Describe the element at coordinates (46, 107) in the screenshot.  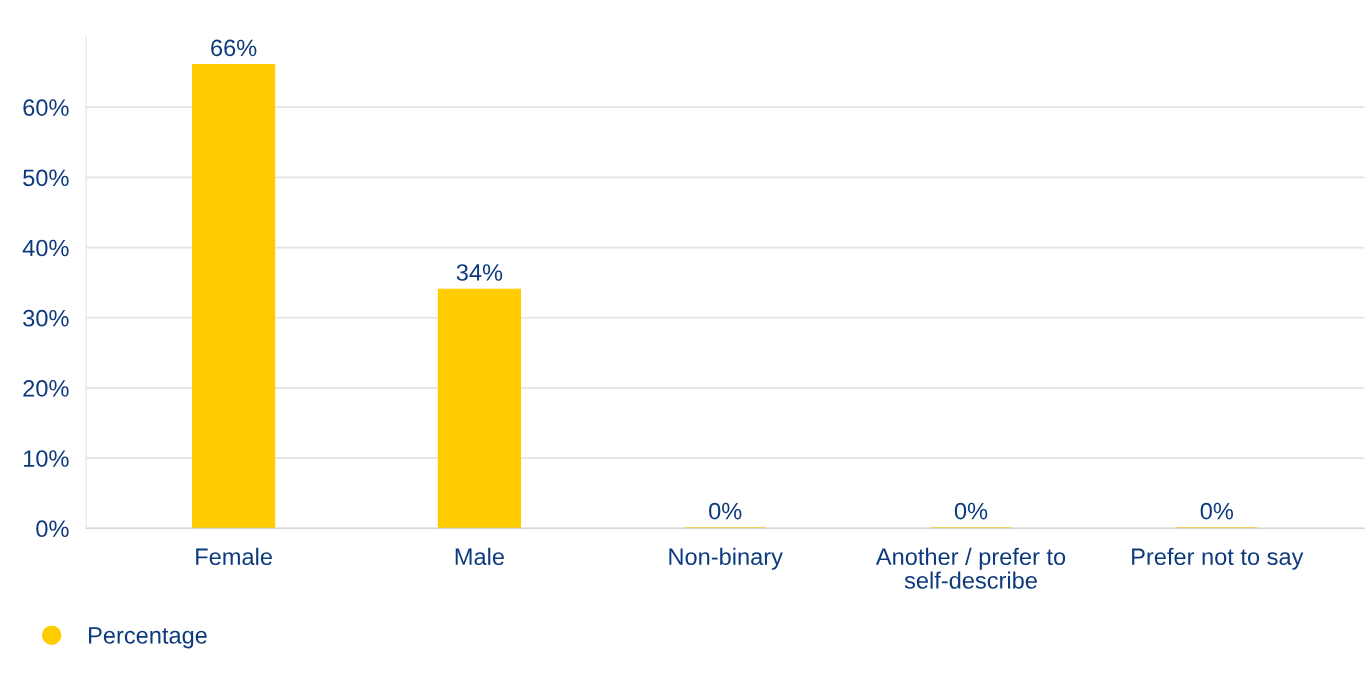
I see `y-tick-label: 60%` at that location.